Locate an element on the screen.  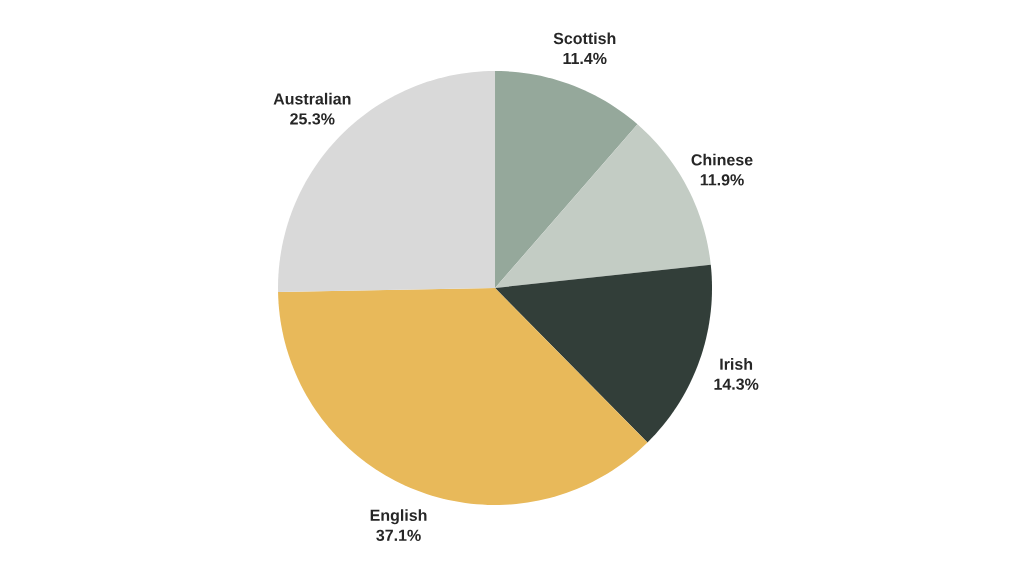
data-label: 37.1% is located at coordinates (398, 535).